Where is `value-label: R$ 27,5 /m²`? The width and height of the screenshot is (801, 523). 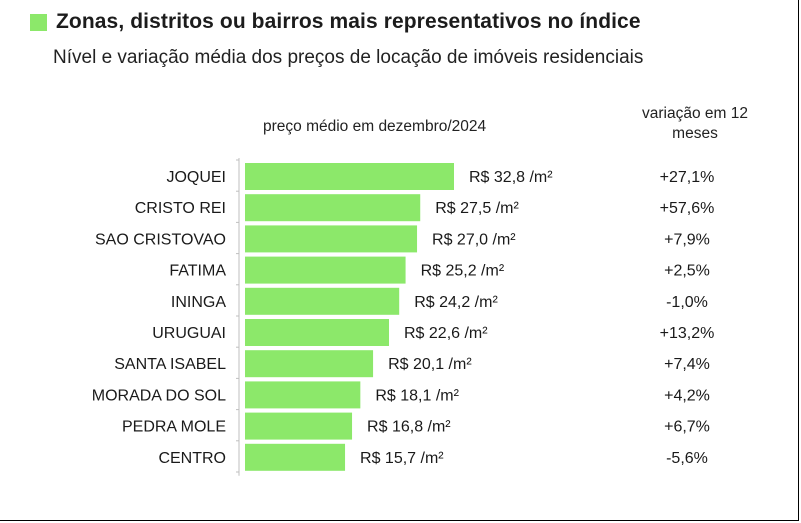
value-label: R$ 27,5 /m² is located at coordinates (477, 208).